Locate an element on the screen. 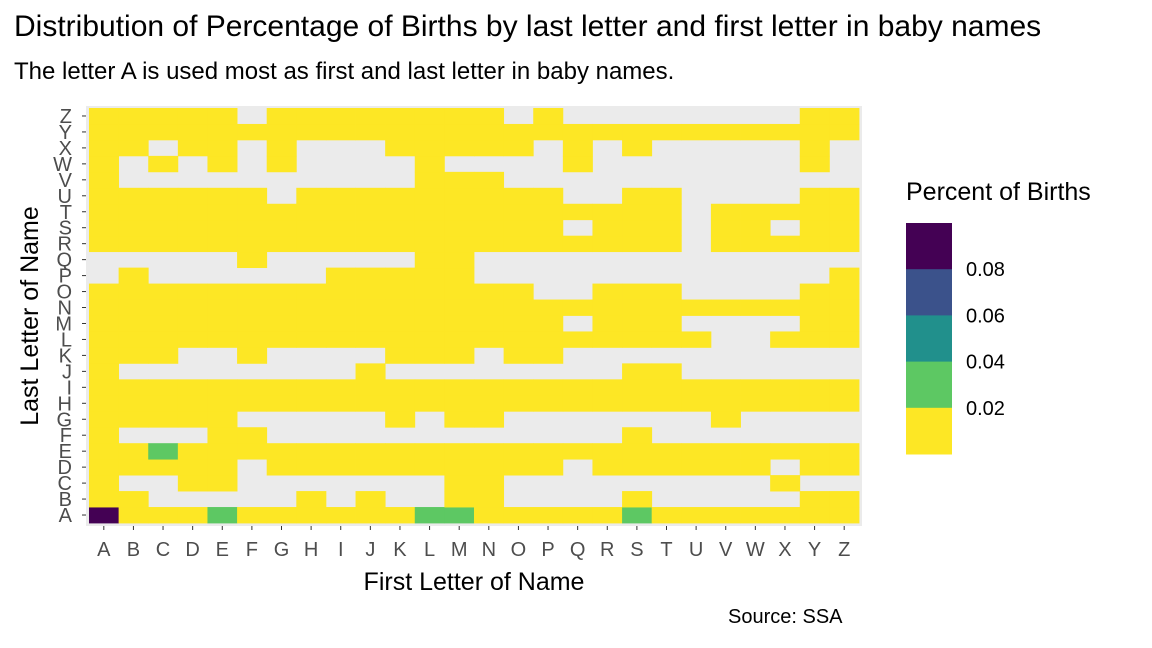  heatmap-cell-W-D is located at coordinates (755, 467).